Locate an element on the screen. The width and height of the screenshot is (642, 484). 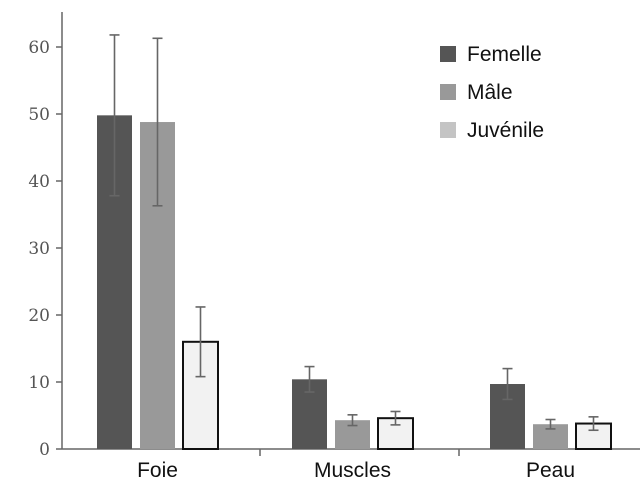
y-tick-label: 40 is located at coordinates (39, 182).